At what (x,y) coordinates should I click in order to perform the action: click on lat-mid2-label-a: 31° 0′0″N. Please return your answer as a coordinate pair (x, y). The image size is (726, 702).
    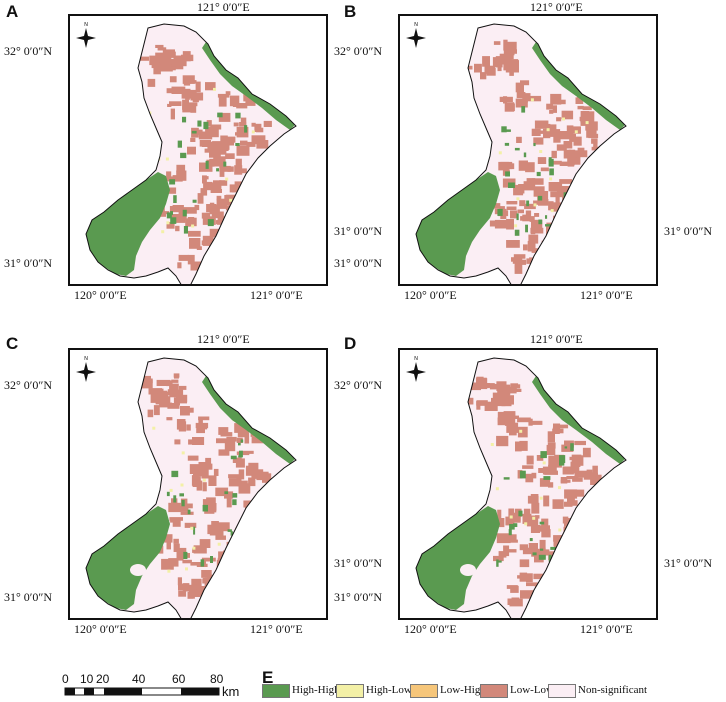
    Looking at the image, I should click on (358, 263).